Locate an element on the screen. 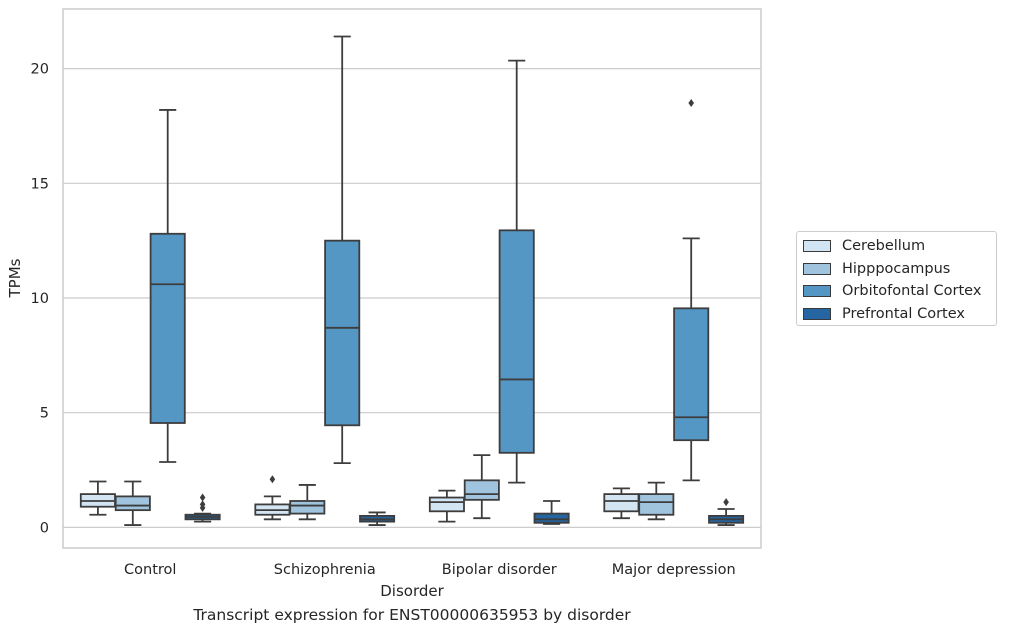 This screenshot has width=1009, height=634. y-tick-label: 5 is located at coordinates (44, 414).